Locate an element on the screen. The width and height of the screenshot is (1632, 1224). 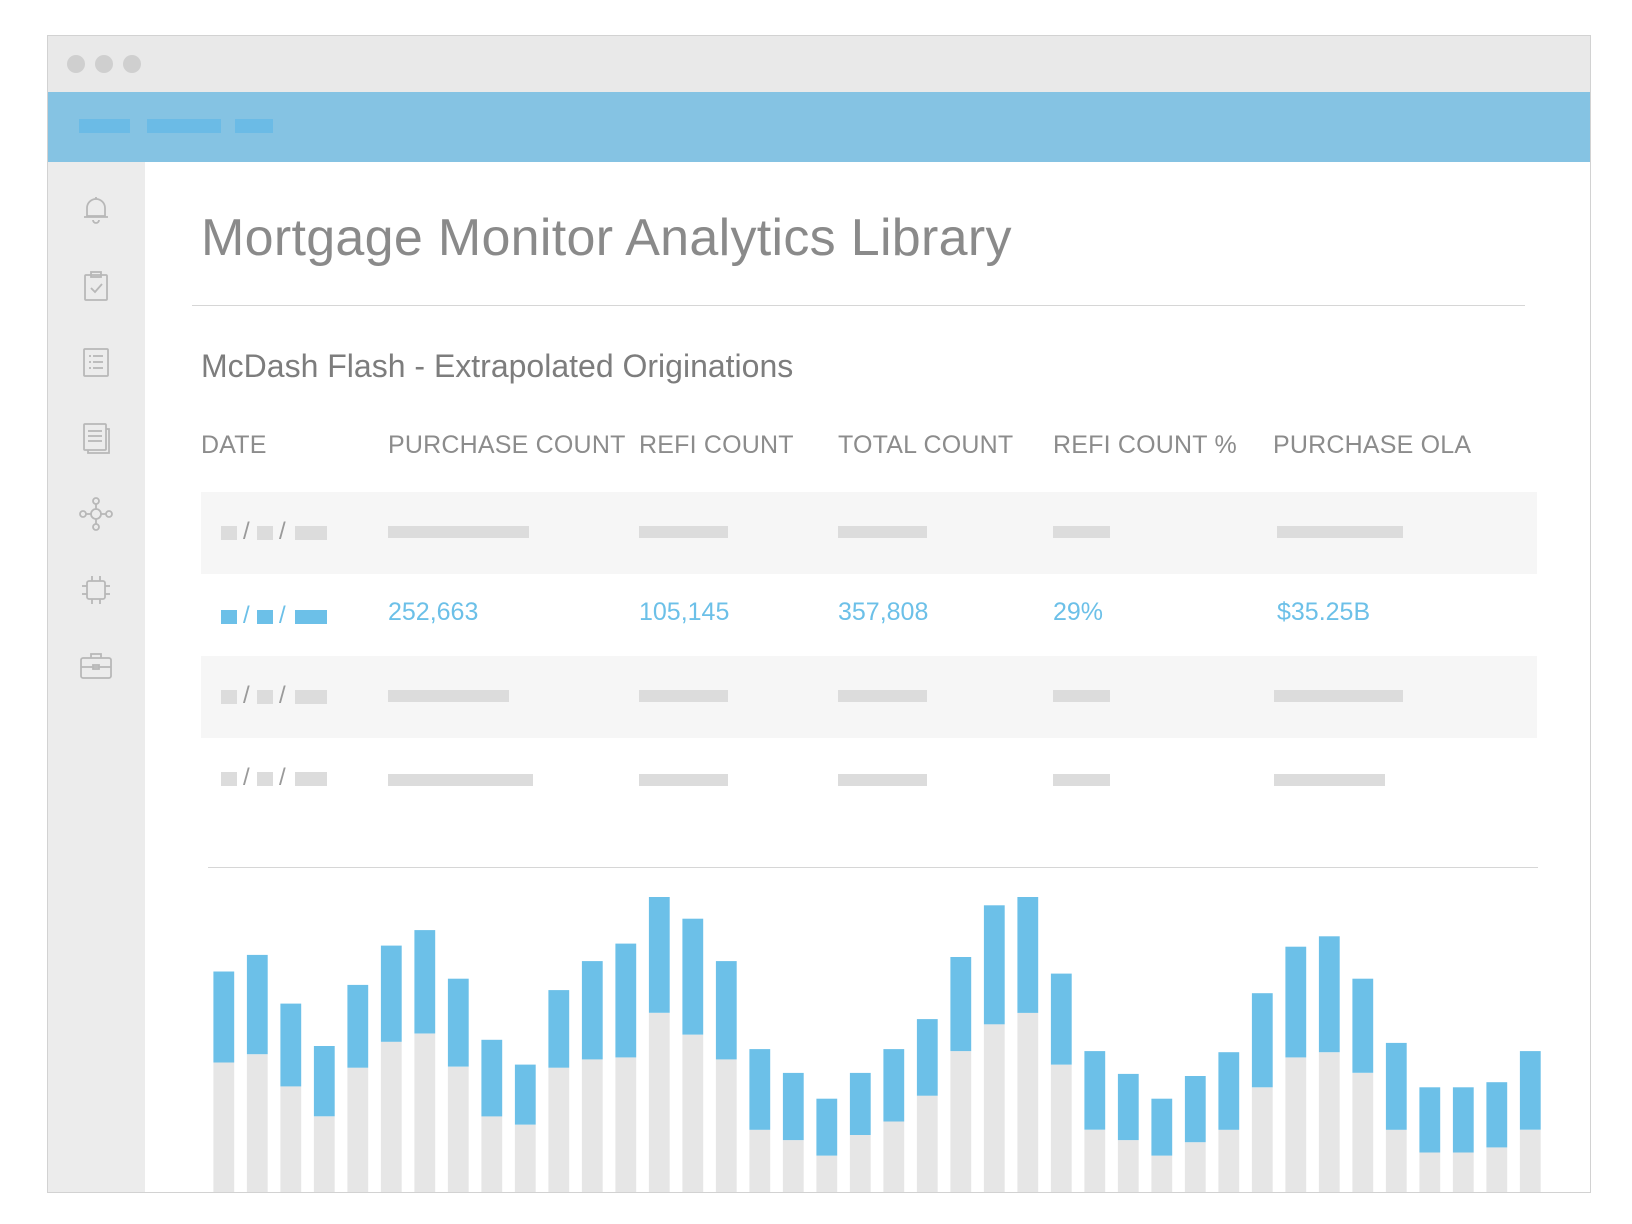
title-divider is located at coordinates (858, 305).